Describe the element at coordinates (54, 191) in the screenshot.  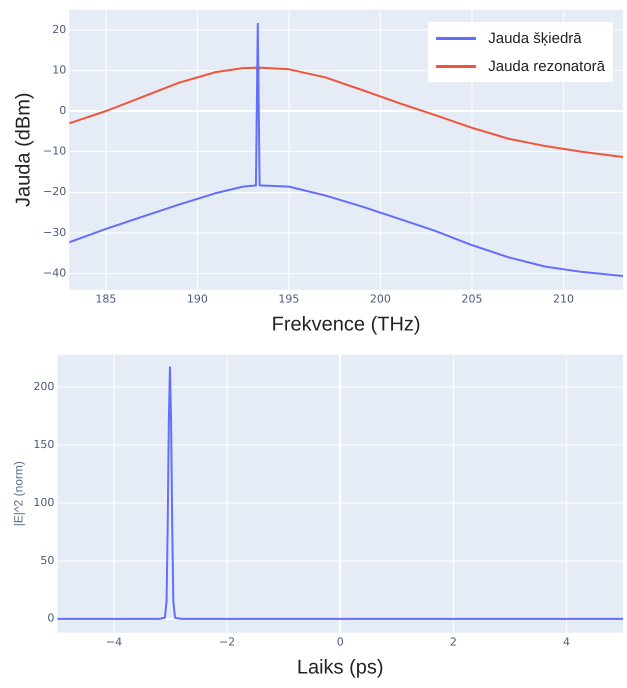
I see `y-tick-label: −20` at that location.